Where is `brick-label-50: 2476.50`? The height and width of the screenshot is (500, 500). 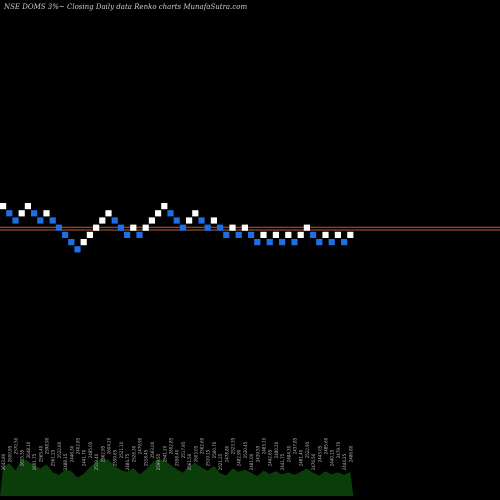 brick-label-50: 2476.50 is located at coordinates (313, 461).